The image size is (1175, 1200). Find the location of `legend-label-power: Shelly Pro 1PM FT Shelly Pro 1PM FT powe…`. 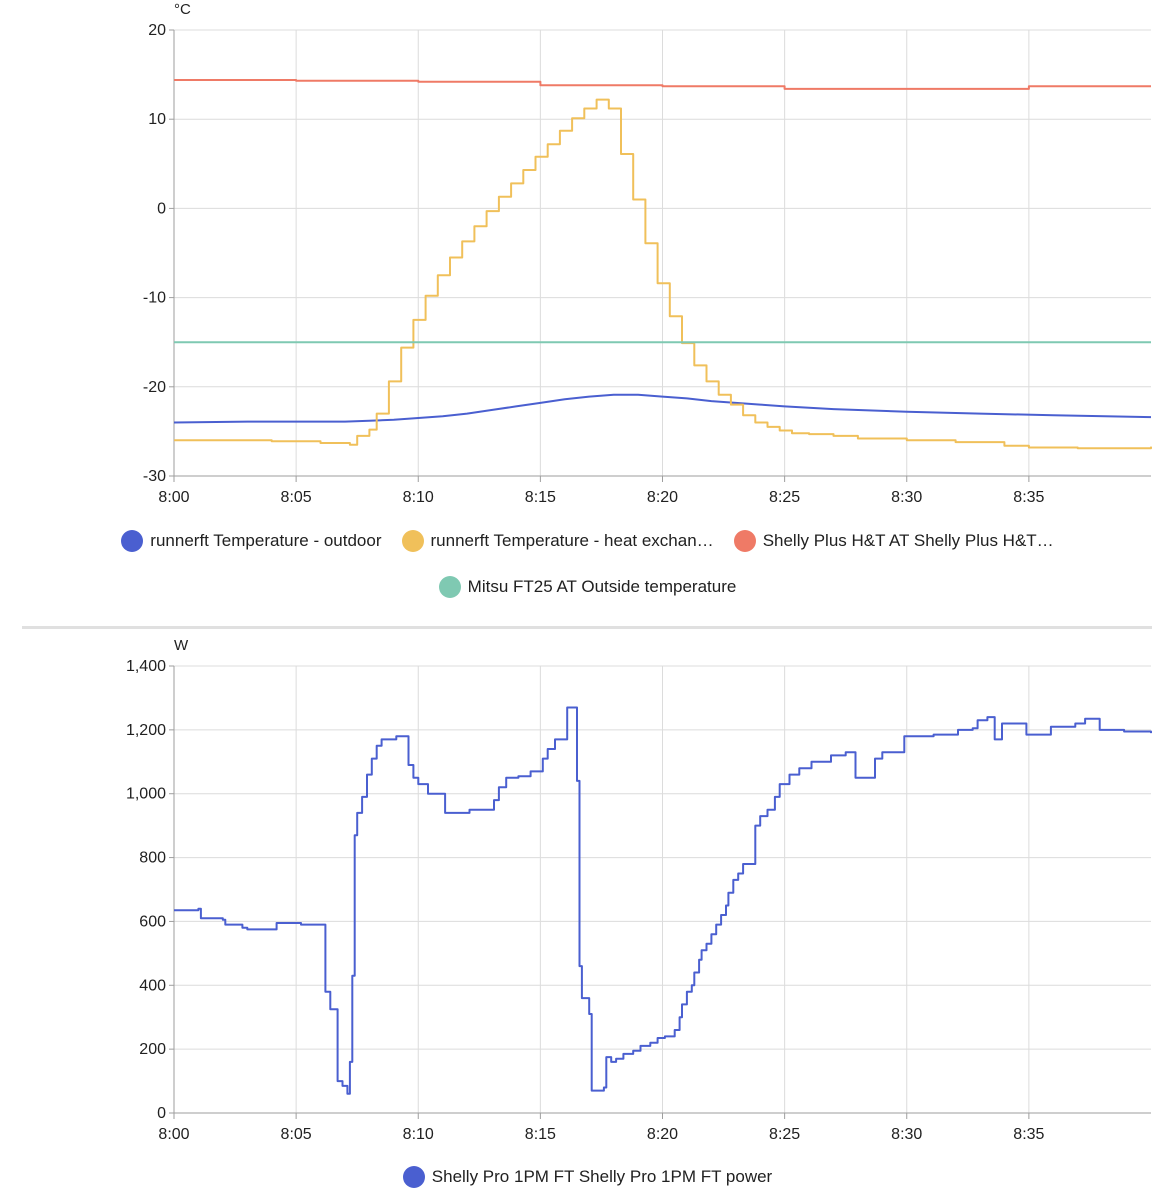

legend-label-power: Shelly Pro 1PM FT Shelly Pro 1PM FT powe… is located at coordinates (602, 1176).